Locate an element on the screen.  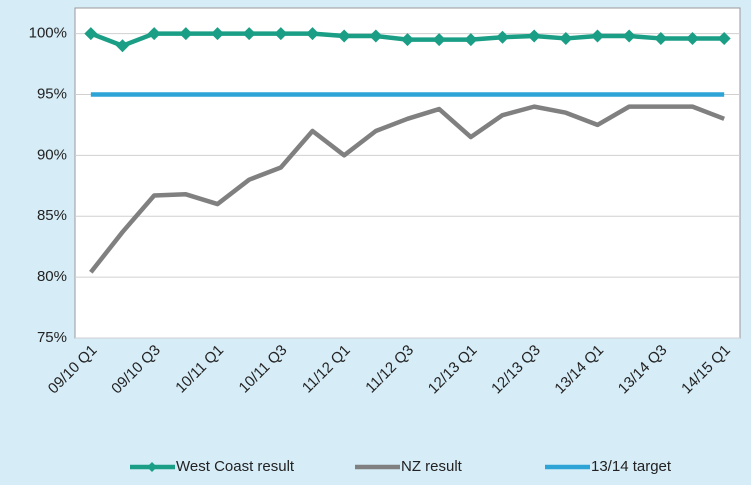
legend-label: 13/14 target is located at coordinates (631, 466).